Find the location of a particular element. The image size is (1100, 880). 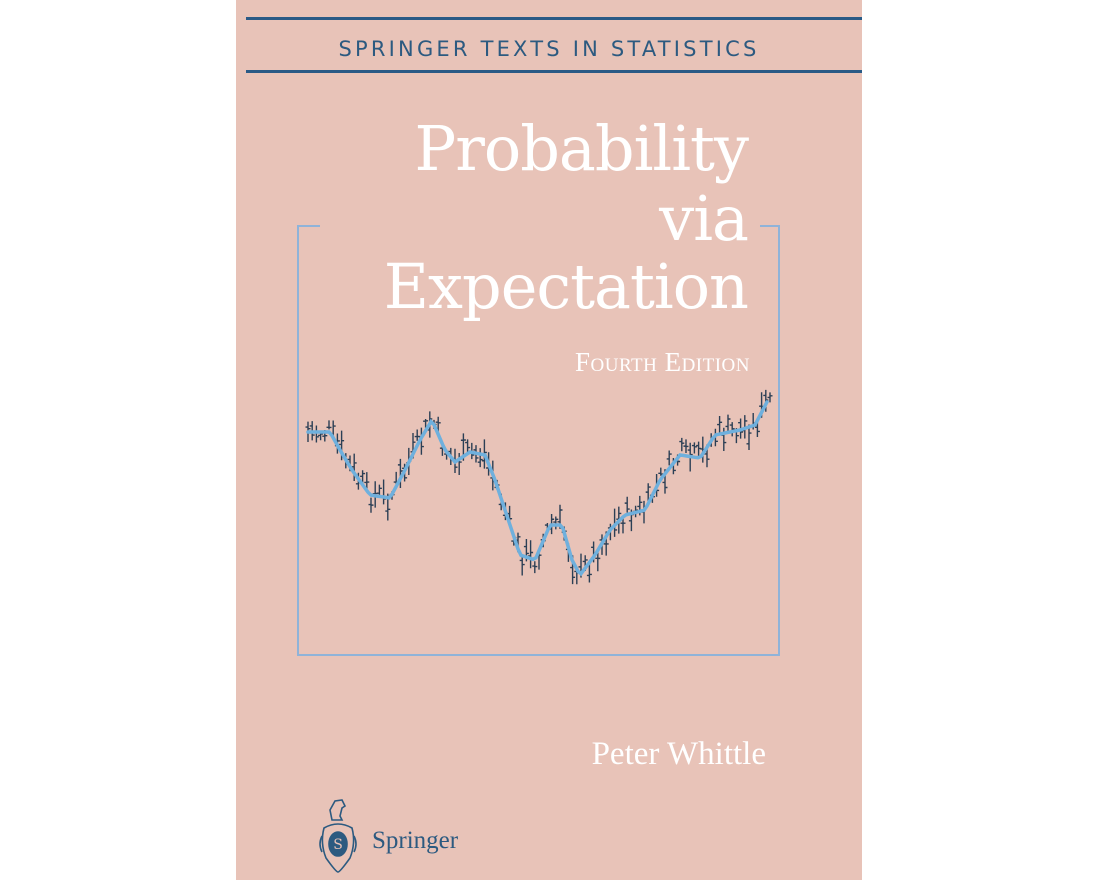

title-line-2: via is located at coordinates (704, 218).